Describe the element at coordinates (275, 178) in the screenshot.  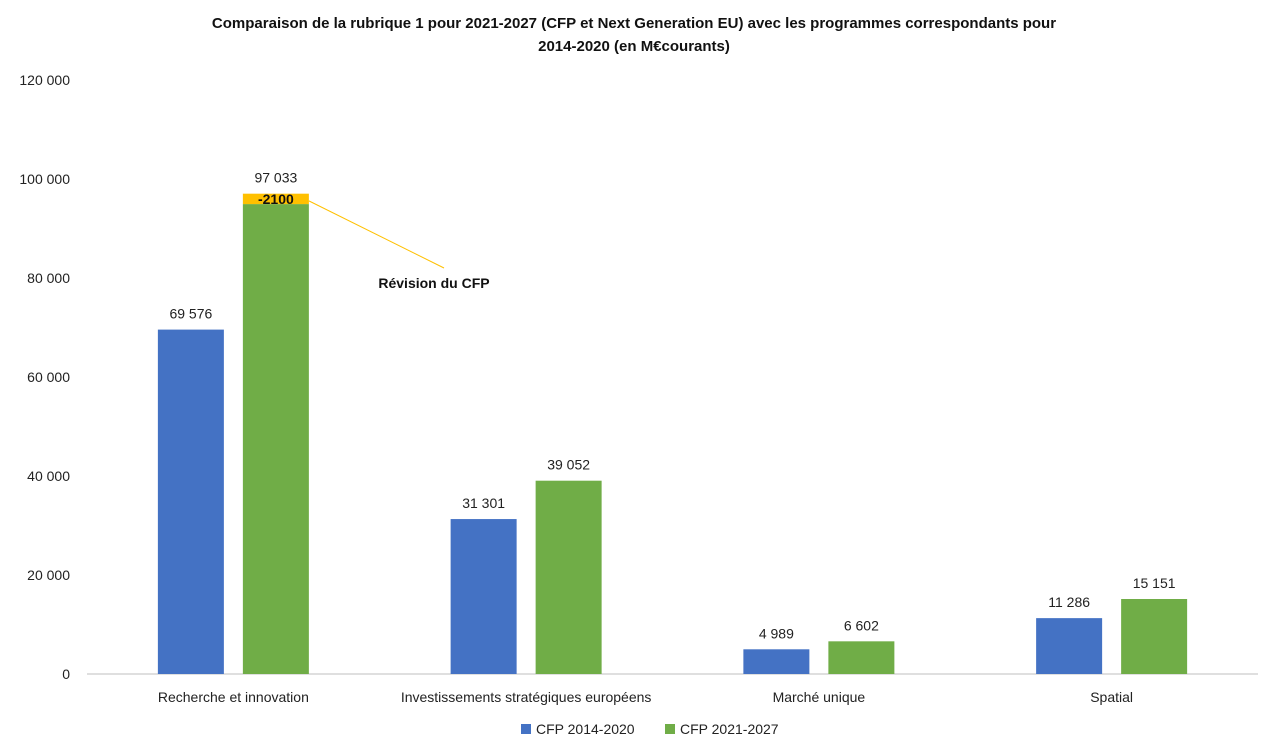
I see `bar-value-label: 97 033` at that location.